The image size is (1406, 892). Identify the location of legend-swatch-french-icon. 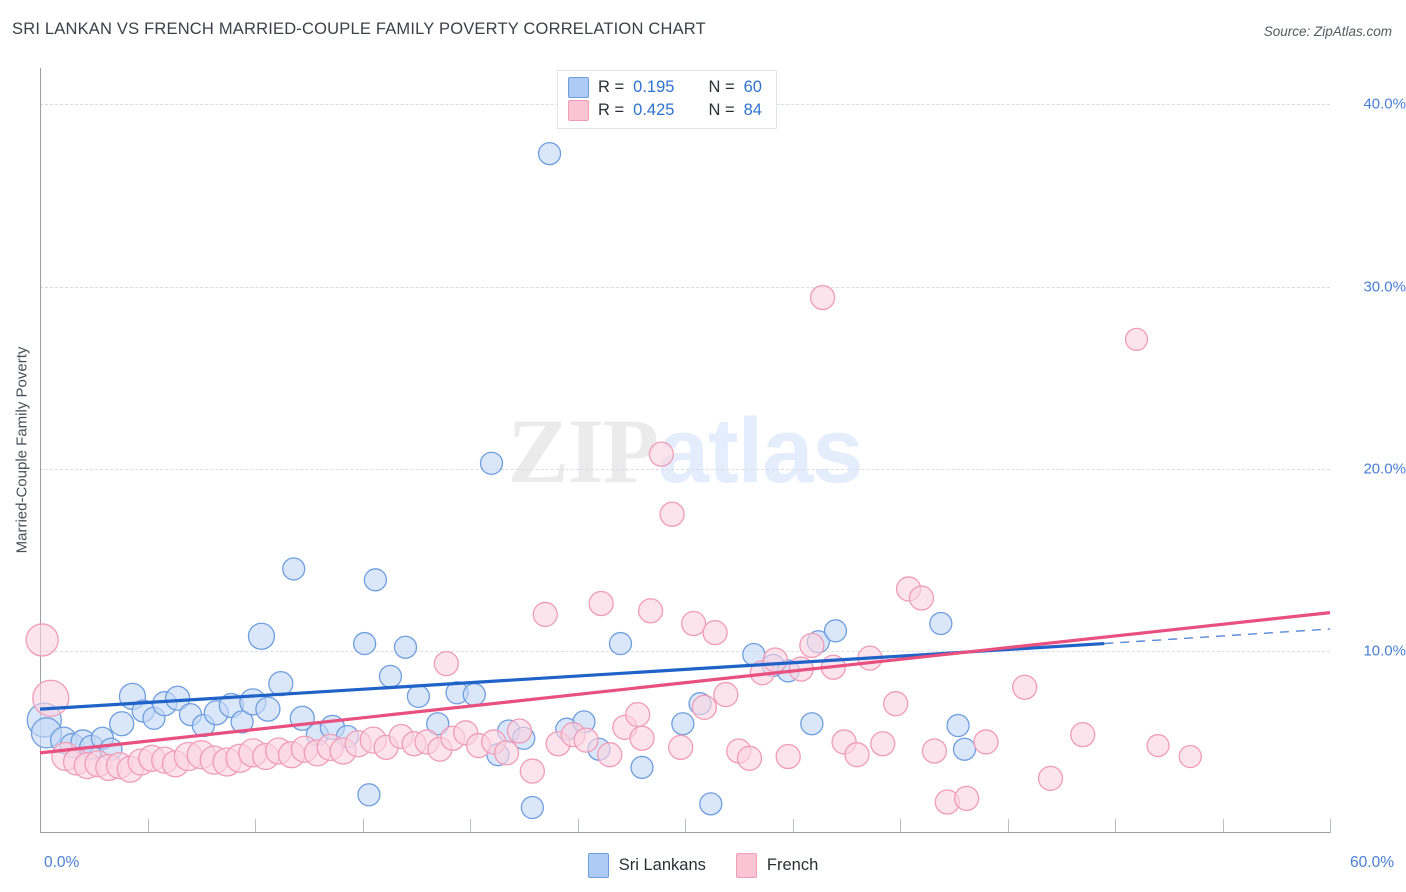
(746, 865).